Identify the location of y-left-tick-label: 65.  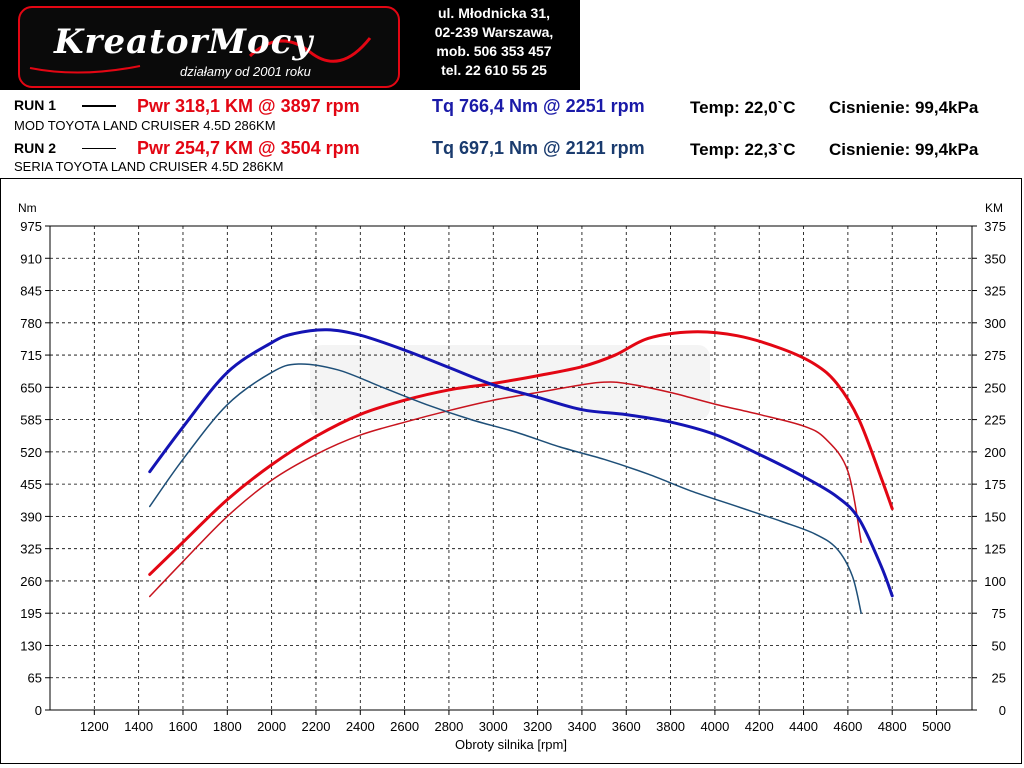
(35, 678).